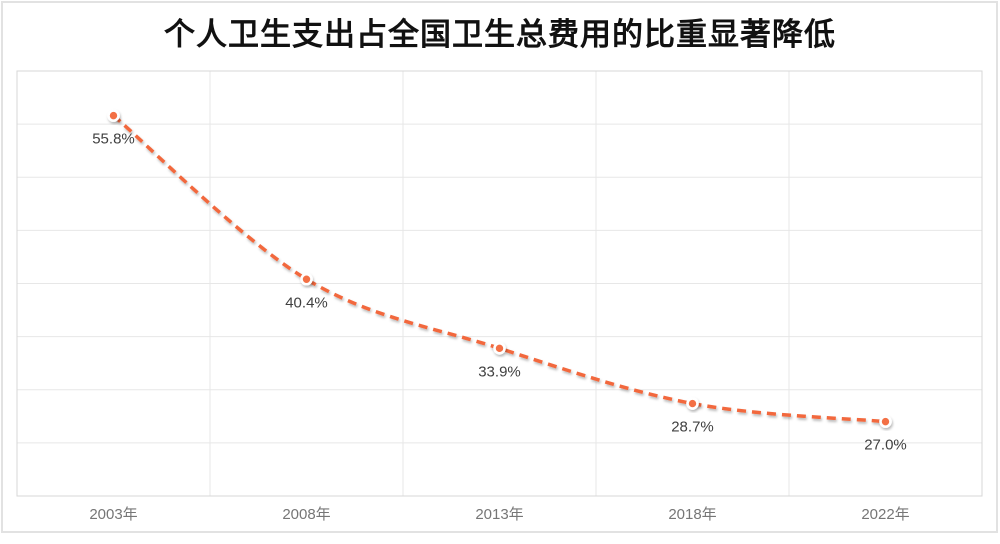 The width and height of the screenshot is (1000, 544). Describe the element at coordinates (692, 427) in the screenshot. I see `data-point-label: 28.7%` at that location.